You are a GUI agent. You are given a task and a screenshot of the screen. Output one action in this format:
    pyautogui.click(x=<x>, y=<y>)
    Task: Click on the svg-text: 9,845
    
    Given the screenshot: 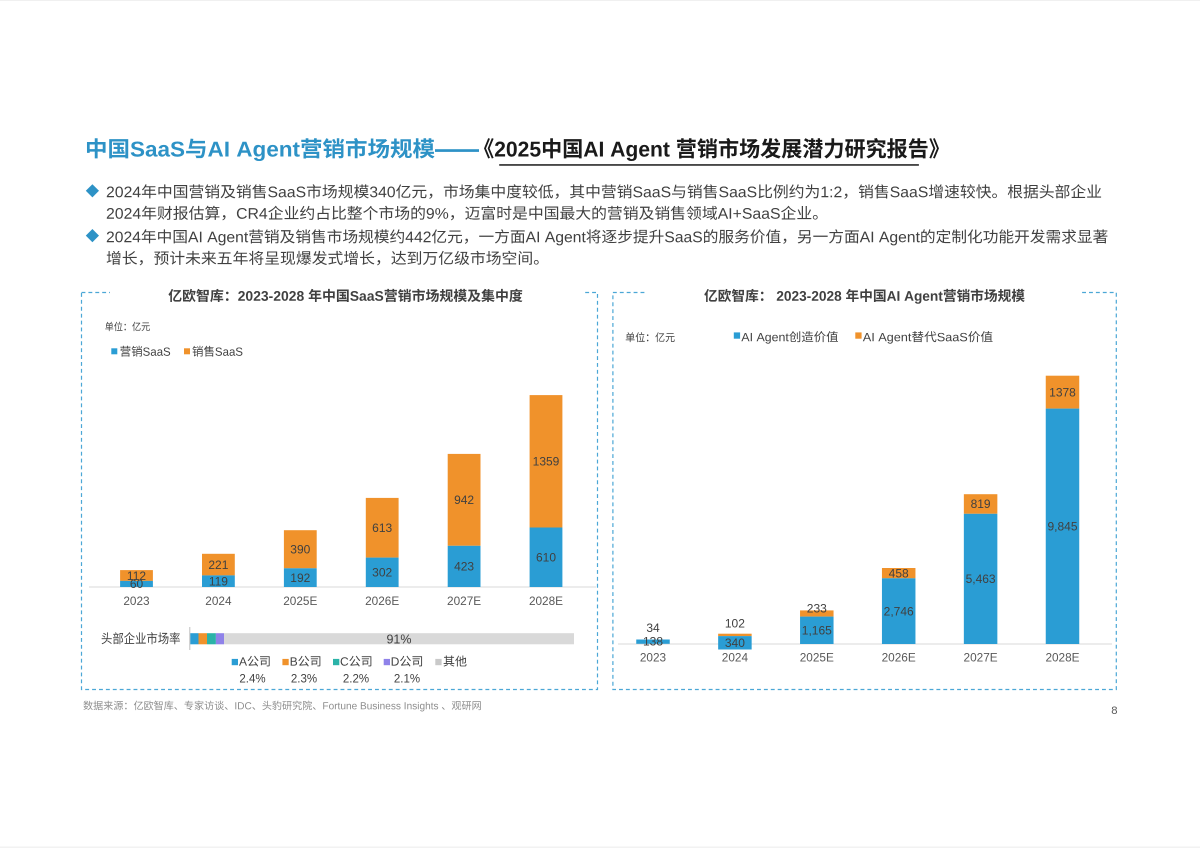 What is the action you would take?
    pyautogui.click(x=1062, y=527)
    